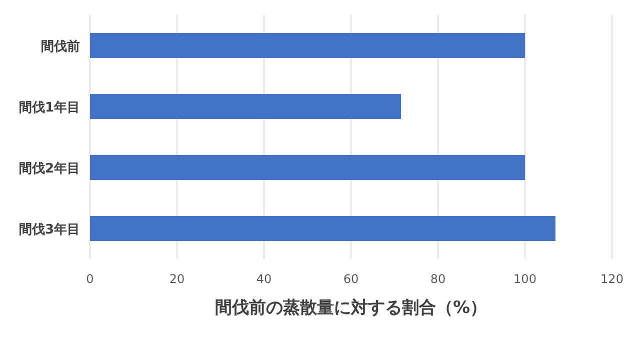 Image resolution: width=640 pixels, height=341 pixels. Describe the element at coordinates (49, 230) in the screenshot. I see `y-tick-label: 間伐3年目` at that location.